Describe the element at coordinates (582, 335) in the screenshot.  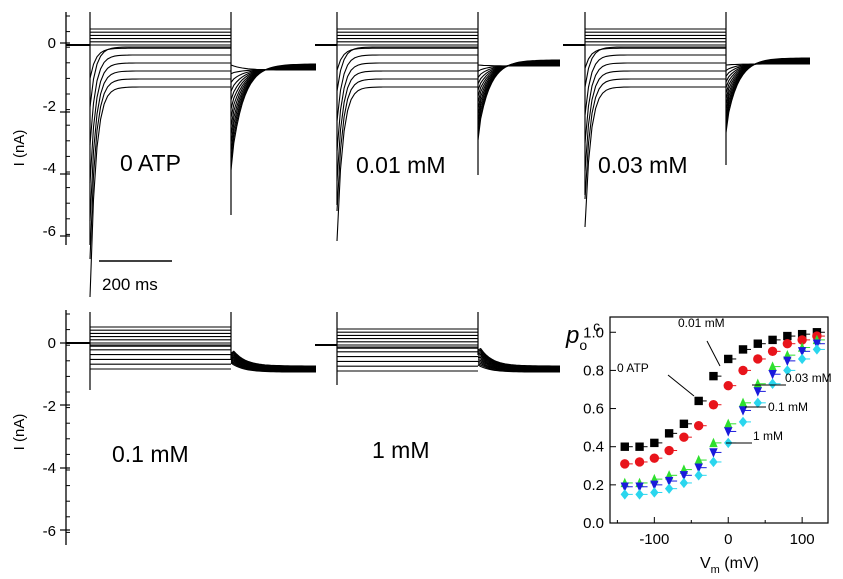
I see `y-axis-title: poc` at that location.